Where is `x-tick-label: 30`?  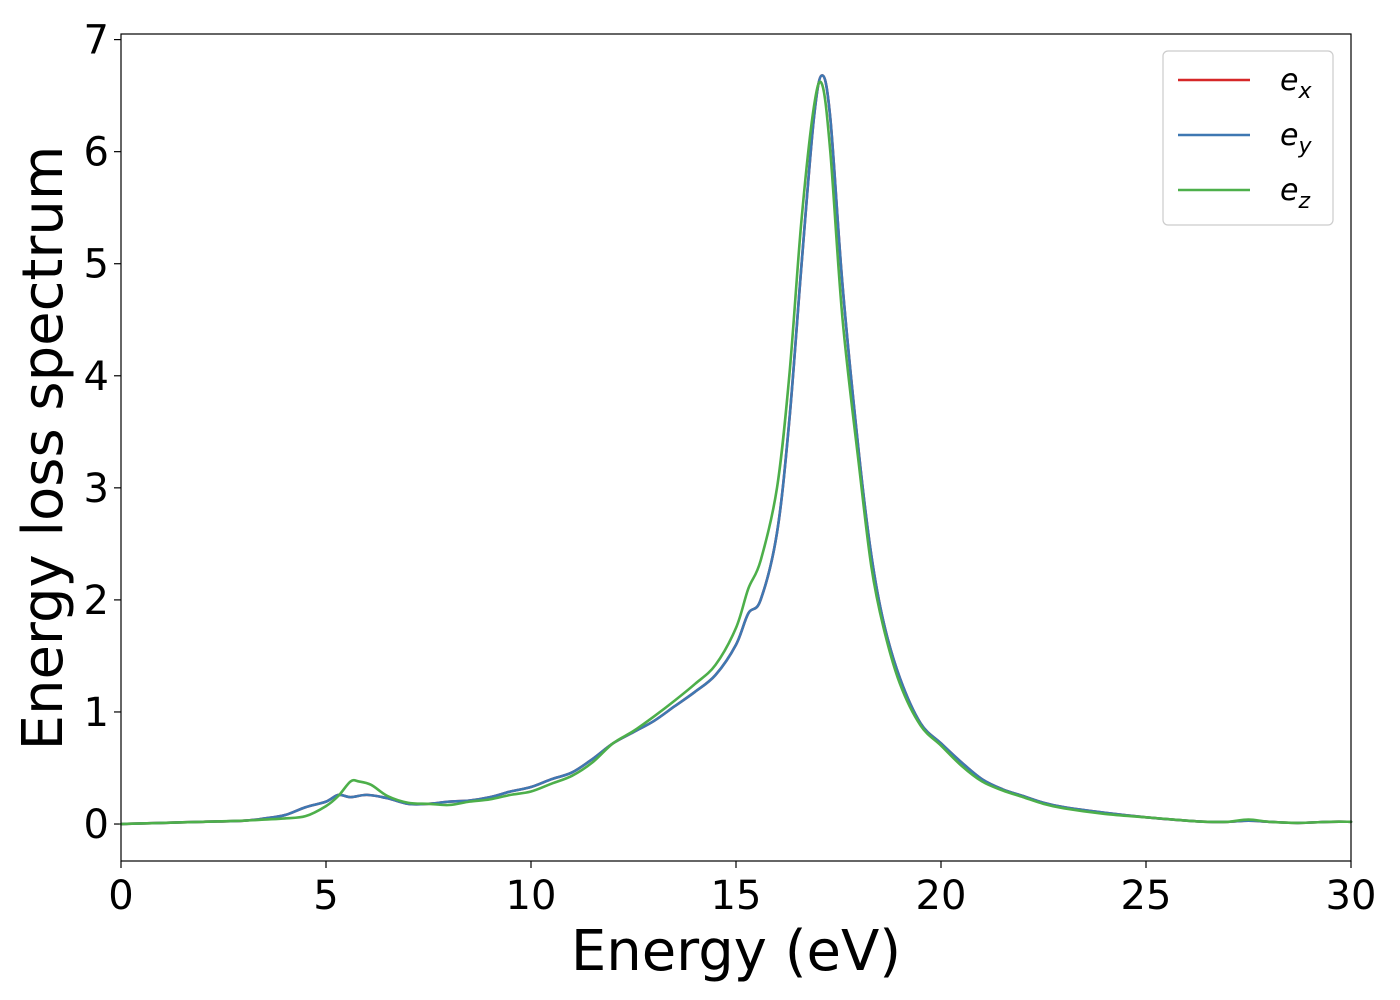 x-tick-label: 30 is located at coordinates (1351, 896).